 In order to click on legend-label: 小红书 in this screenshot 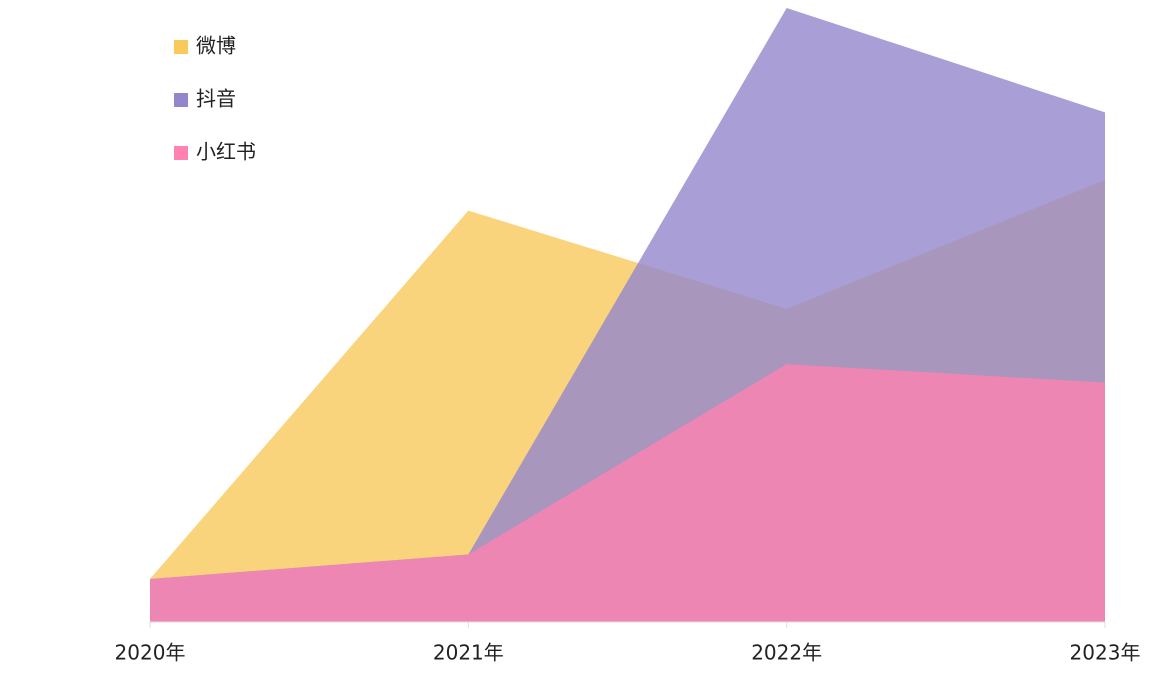, I will do `click(226, 152)`.